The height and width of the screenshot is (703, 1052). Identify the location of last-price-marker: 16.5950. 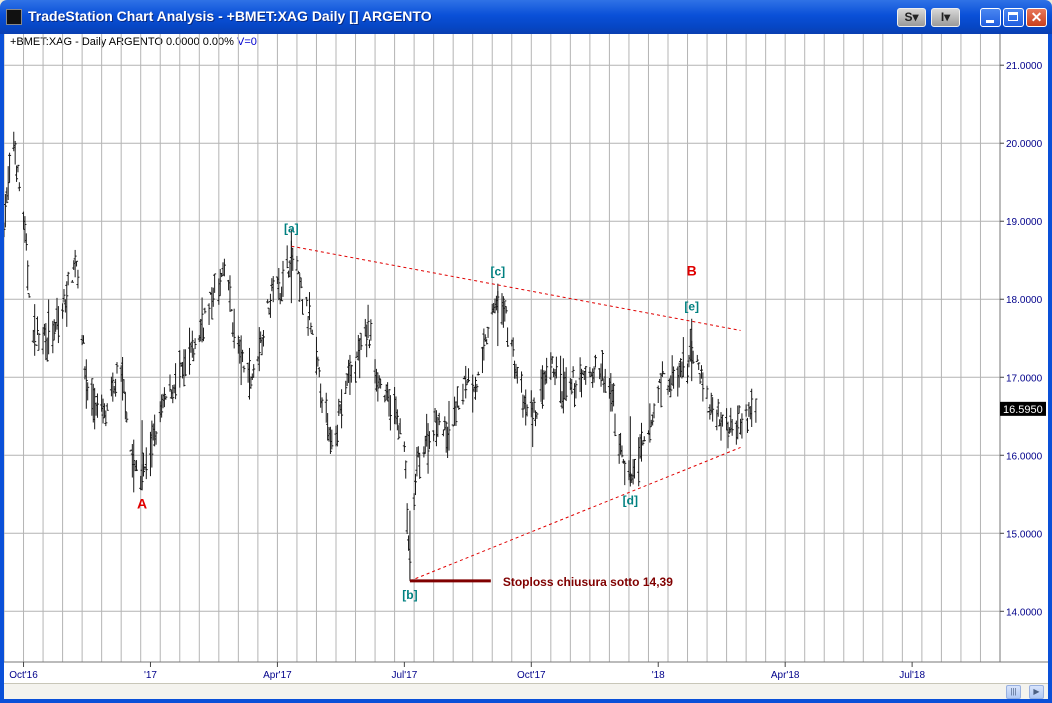
(1023, 408).